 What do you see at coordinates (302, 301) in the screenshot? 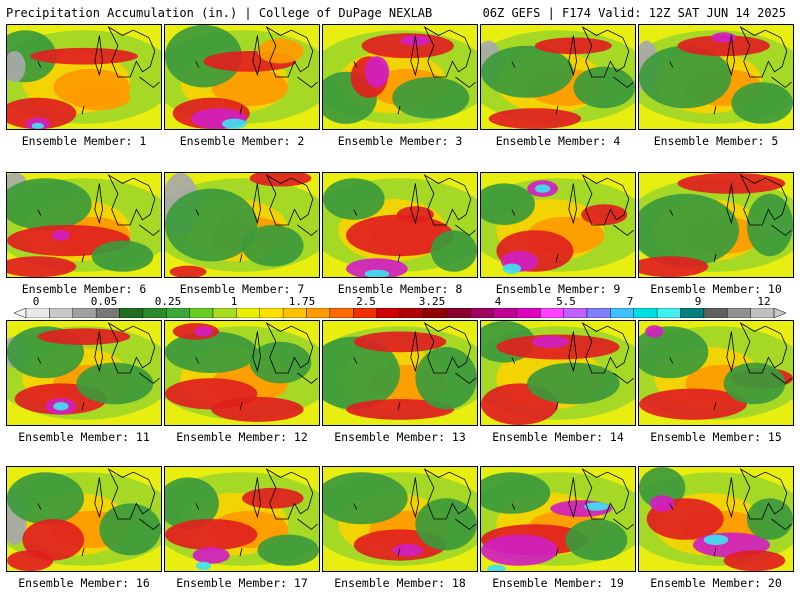
I see `legend-tick-label: 1.75` at bounding box center [302, 301].